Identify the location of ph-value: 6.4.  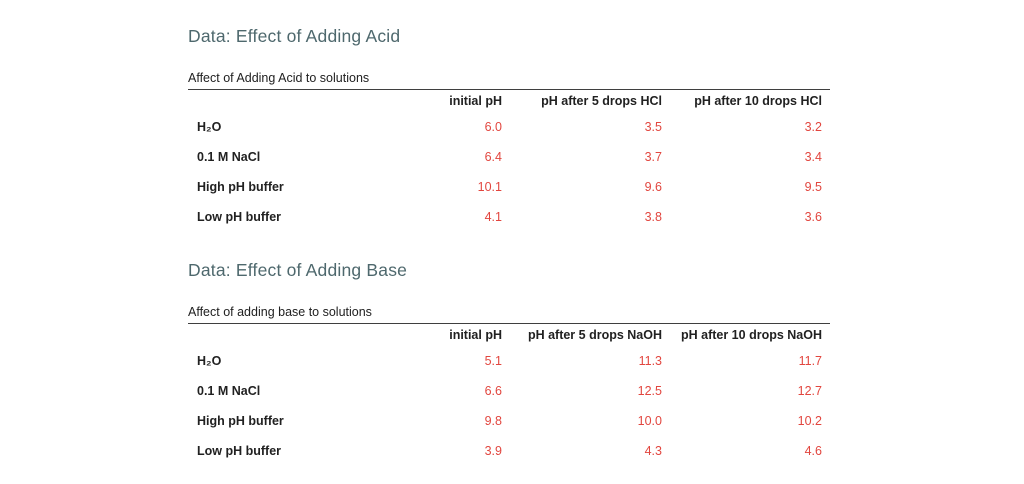
(493, 157).